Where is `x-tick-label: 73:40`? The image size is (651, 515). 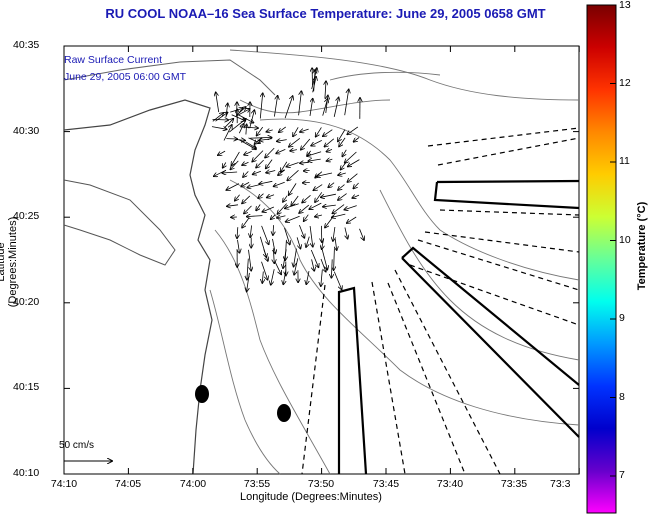
x-tick-label: 73:40 is located at coordinates (450, 484).